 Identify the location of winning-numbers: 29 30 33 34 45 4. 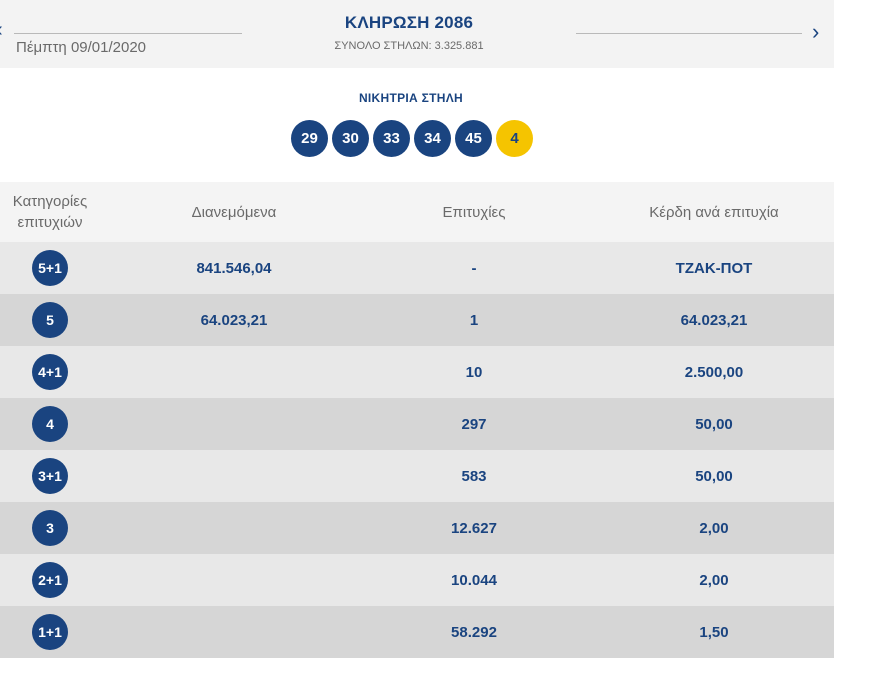
(412, 138).